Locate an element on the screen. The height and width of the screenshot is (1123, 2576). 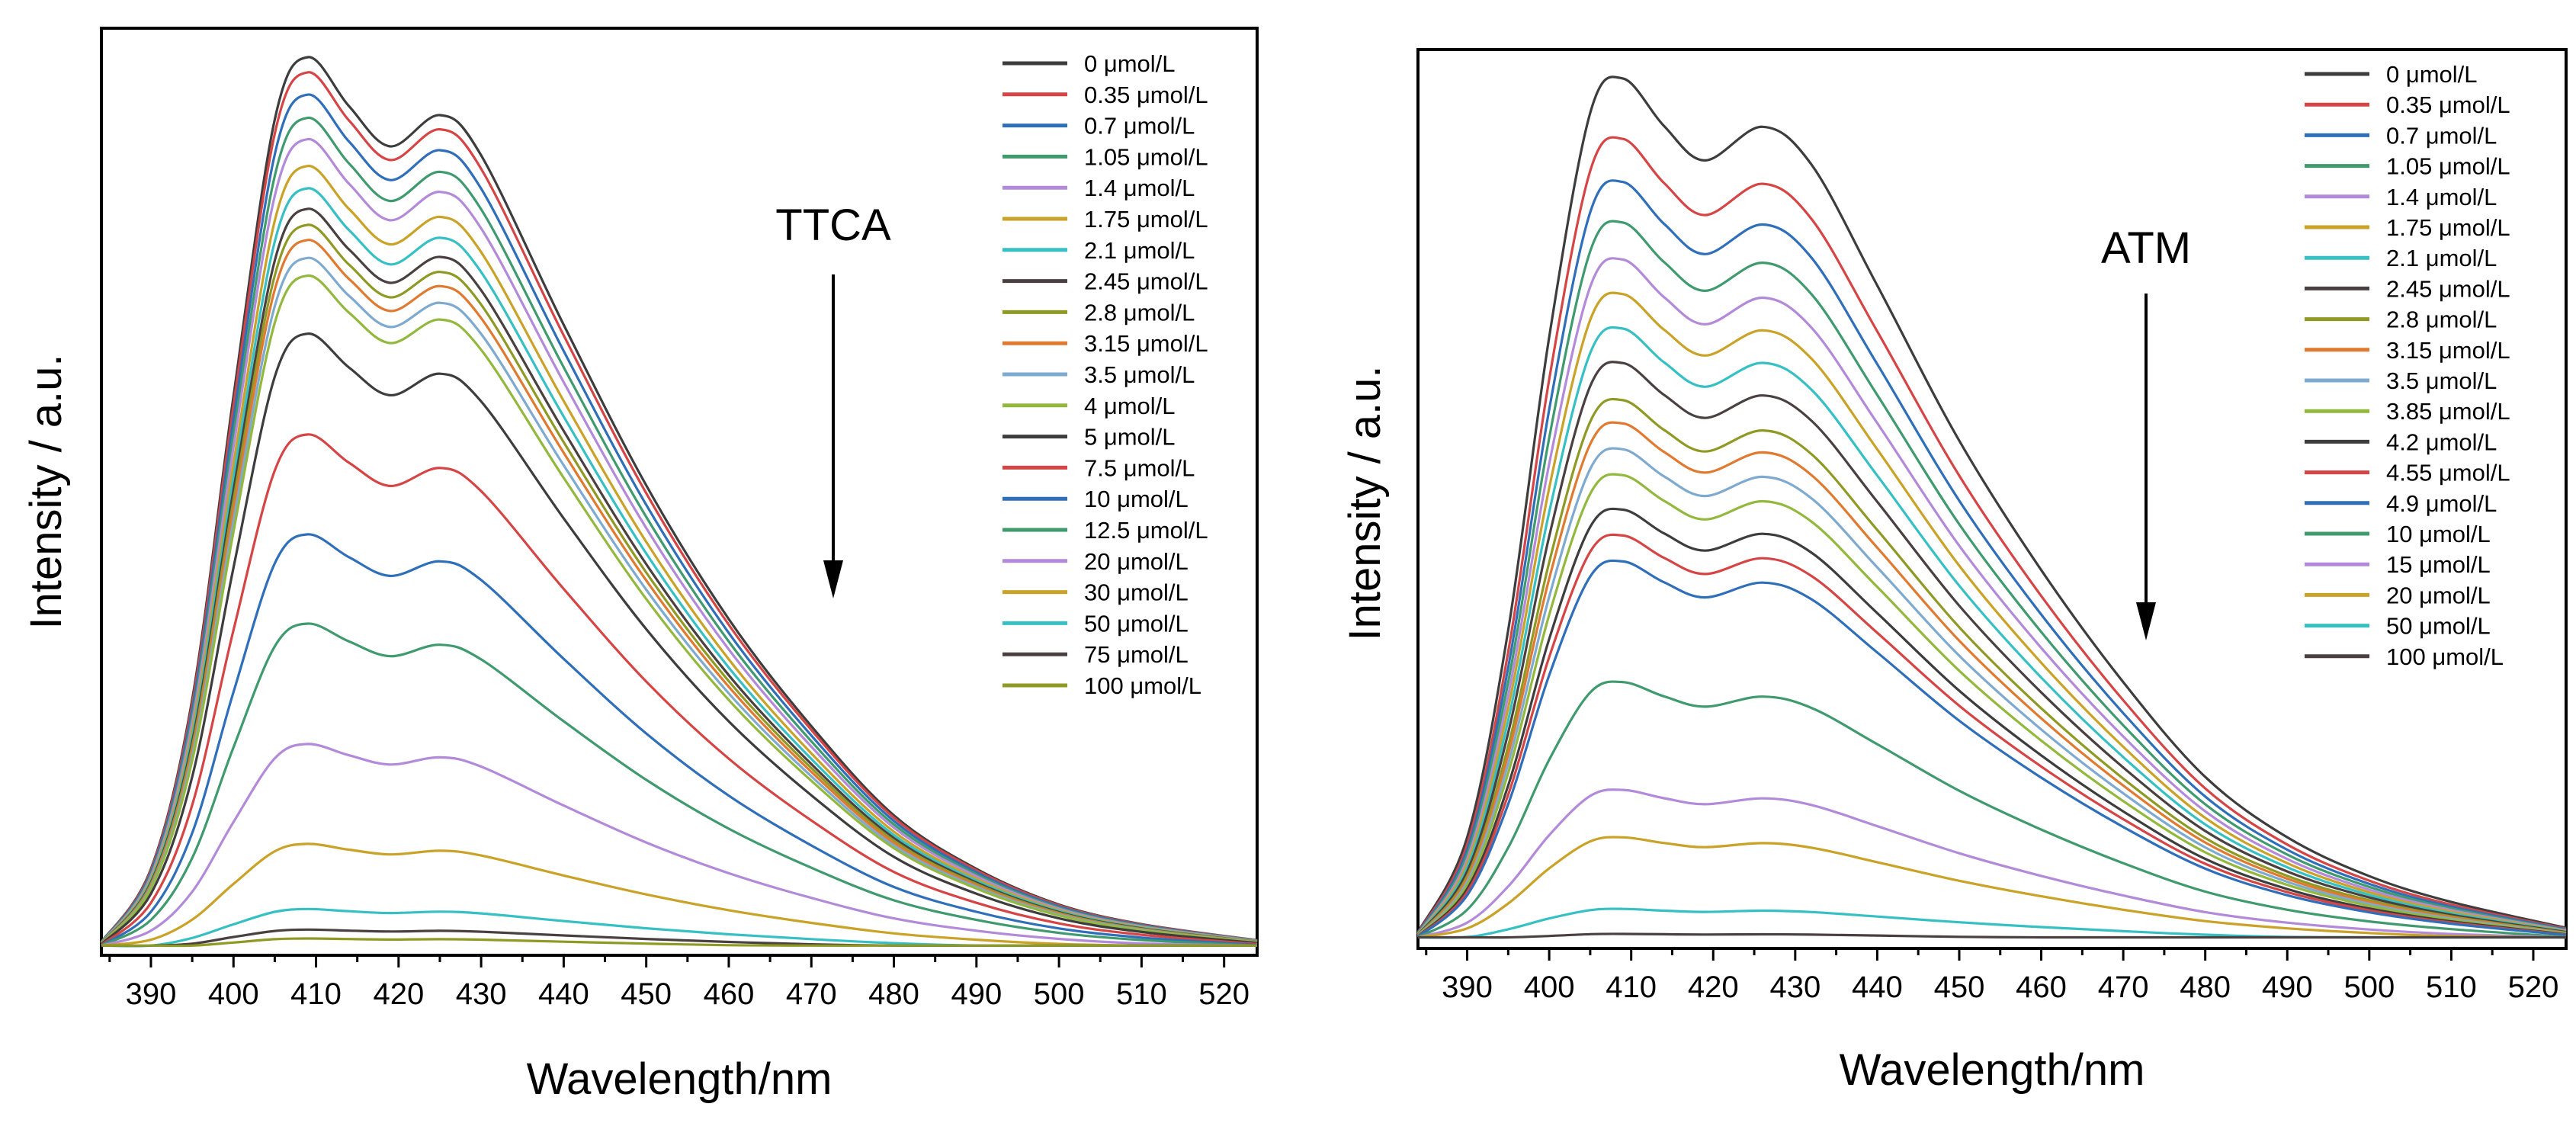
legend-label: 3.85 μmol/L is located at coordinates (2448, 412).